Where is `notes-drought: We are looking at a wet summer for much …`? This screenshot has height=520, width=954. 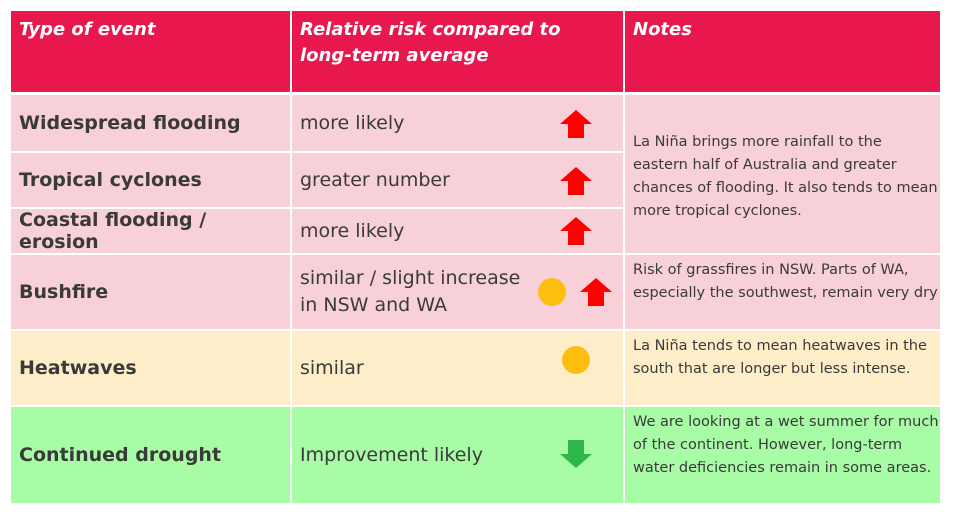
notes-drought: We are looking at a wet summer for much … is located at coordinates (782, 455).